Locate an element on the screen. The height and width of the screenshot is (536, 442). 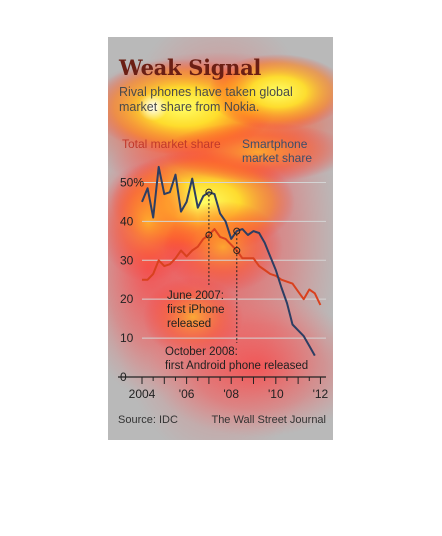
legend-total-market-share: Total market share is located at coordinates (171, 144).